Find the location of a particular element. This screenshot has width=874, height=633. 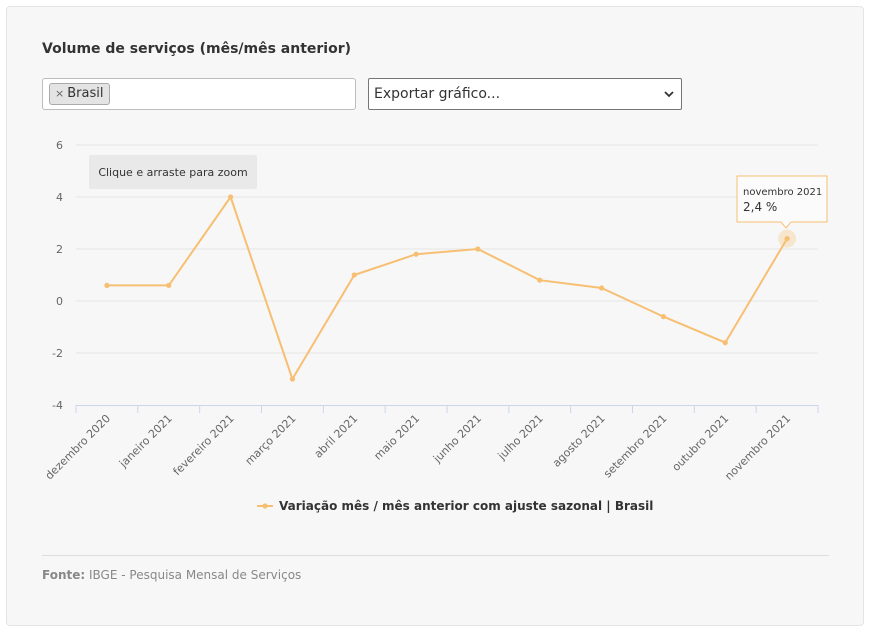

x-tick-label: setembro 2021 is located at coordinates (635, 446).